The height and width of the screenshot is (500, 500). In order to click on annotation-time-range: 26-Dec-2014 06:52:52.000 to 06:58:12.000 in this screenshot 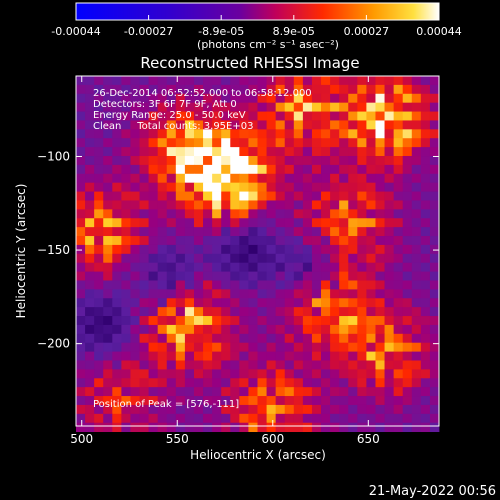, I will do `click(202, 93)`.